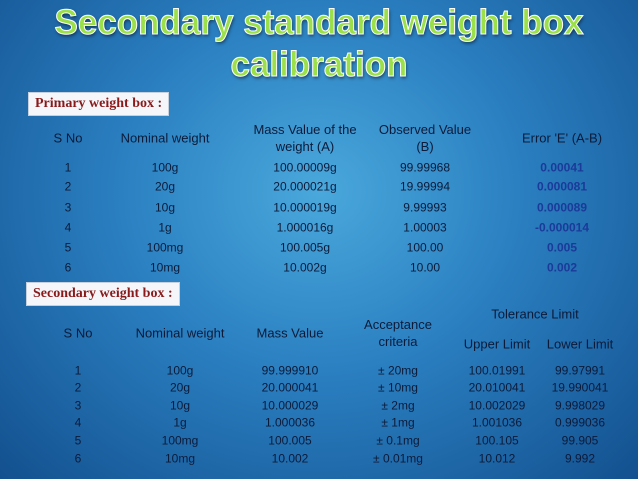 The width and height of the screenshot is (638, 479). Describe the element at coordinates (580, 458) in the screenshot. I see `table-cell: 9.992` at that location.